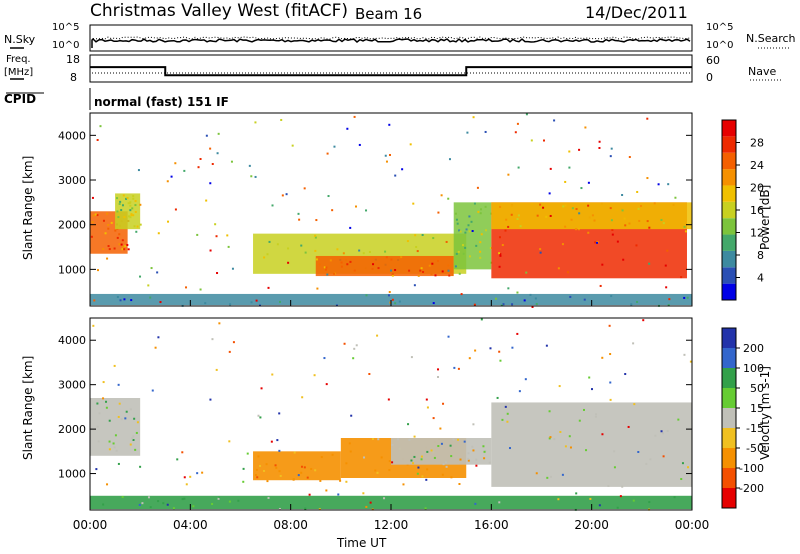  I want to click on ytick-label: 2000, so click(72, 225).